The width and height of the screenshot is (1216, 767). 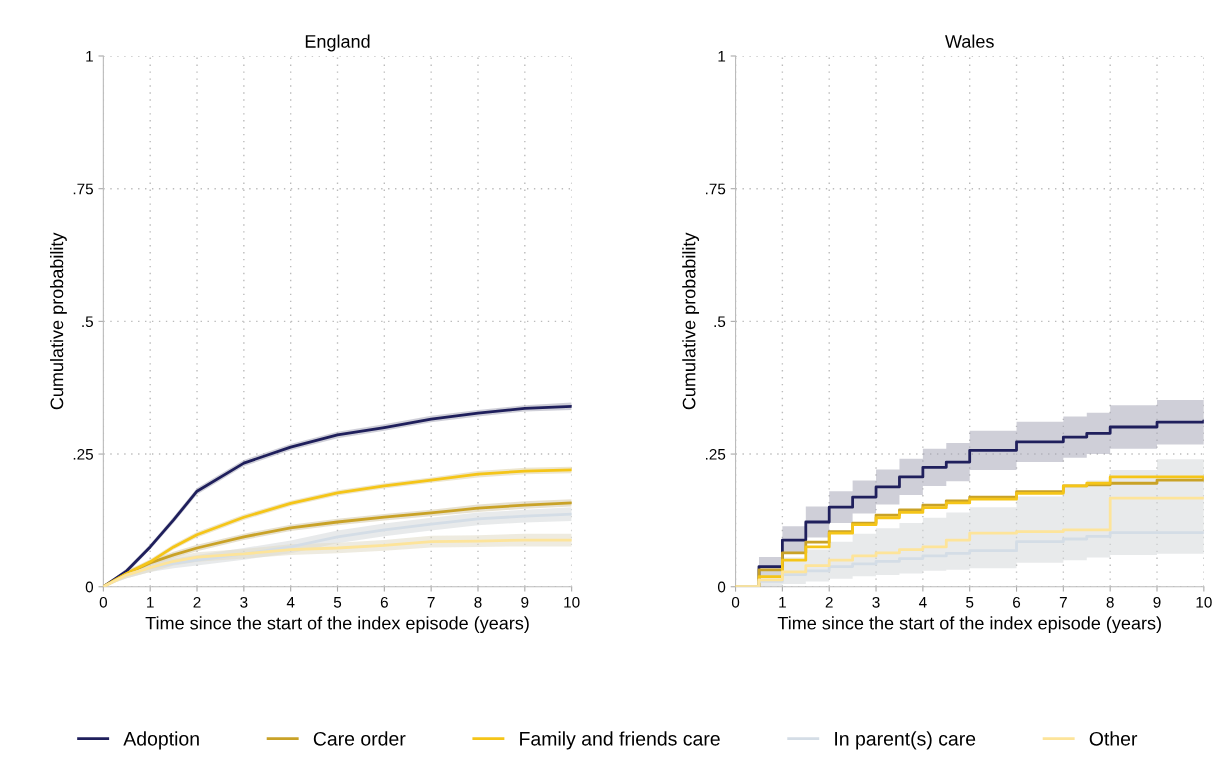 What do you see at coordinates (620, 740) in the screenshot?
I see `legend-label: Family and friends care` at bounding box center [620, 740].